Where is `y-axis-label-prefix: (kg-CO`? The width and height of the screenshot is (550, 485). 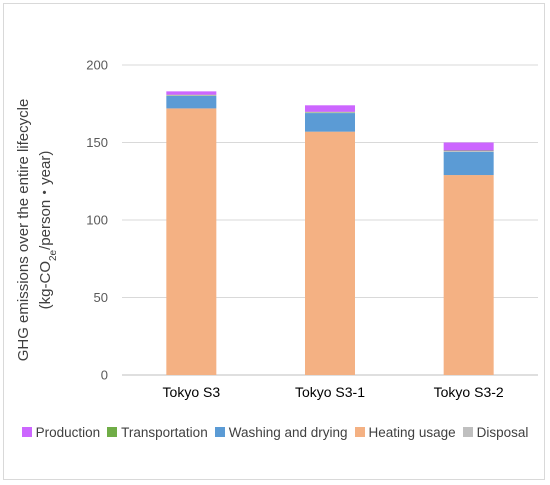 y-axis-label-prefix: (kg-CO is located at coordinates (45, 285).